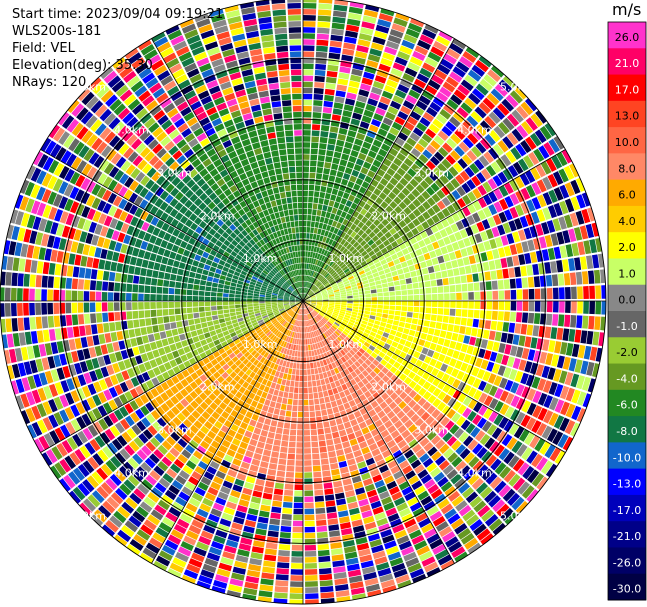  Describe the element at coordinates (57, 31) in the screenshot. I see `site-name-text: WLS200s-181` at that location.